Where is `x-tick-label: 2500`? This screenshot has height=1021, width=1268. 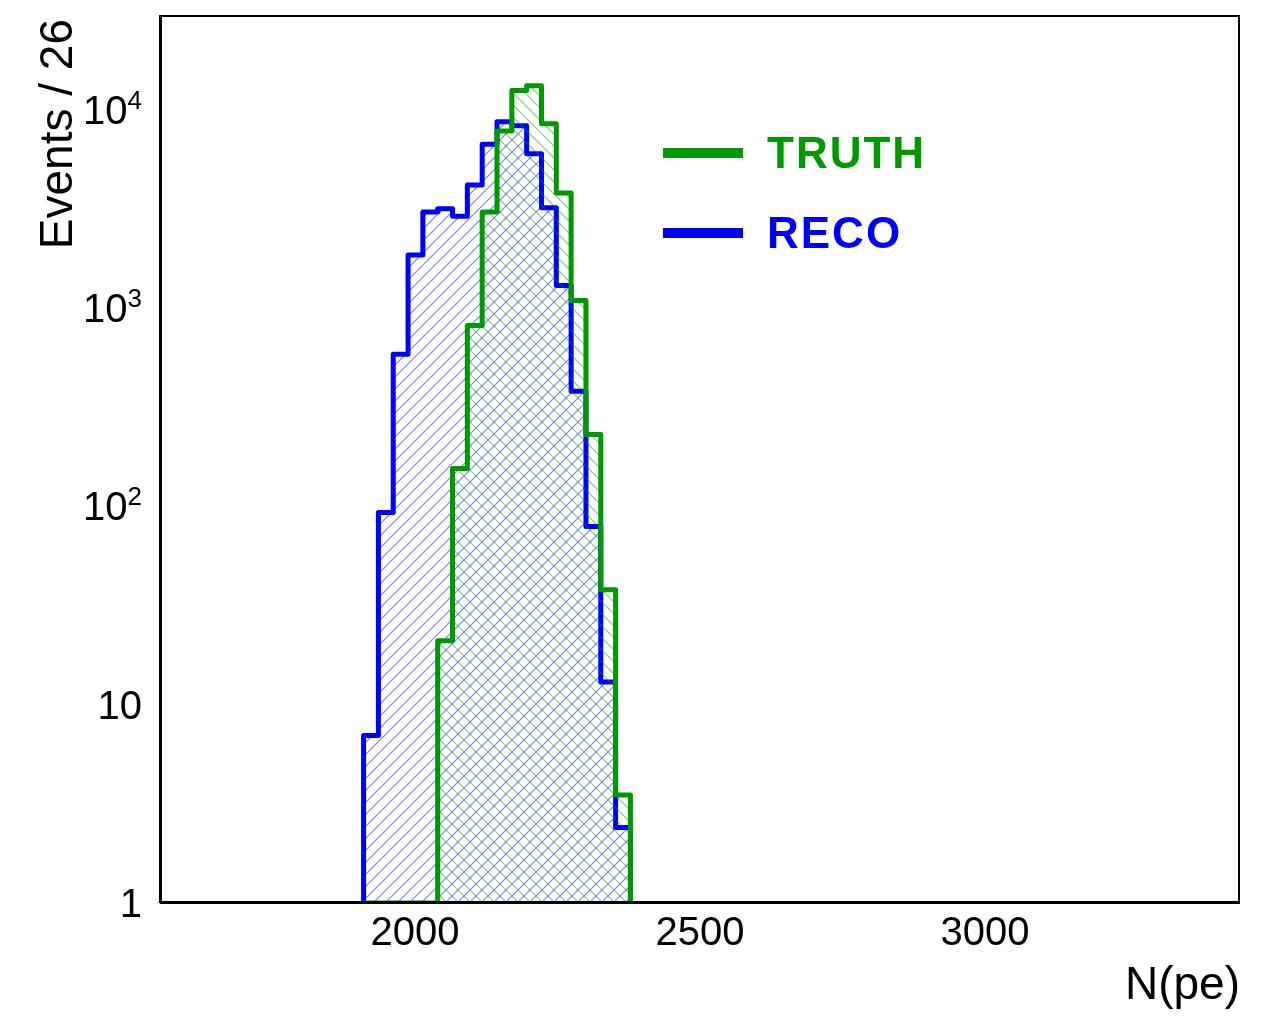 x-tick-label: 2500 is located at coordinates (700, 931).